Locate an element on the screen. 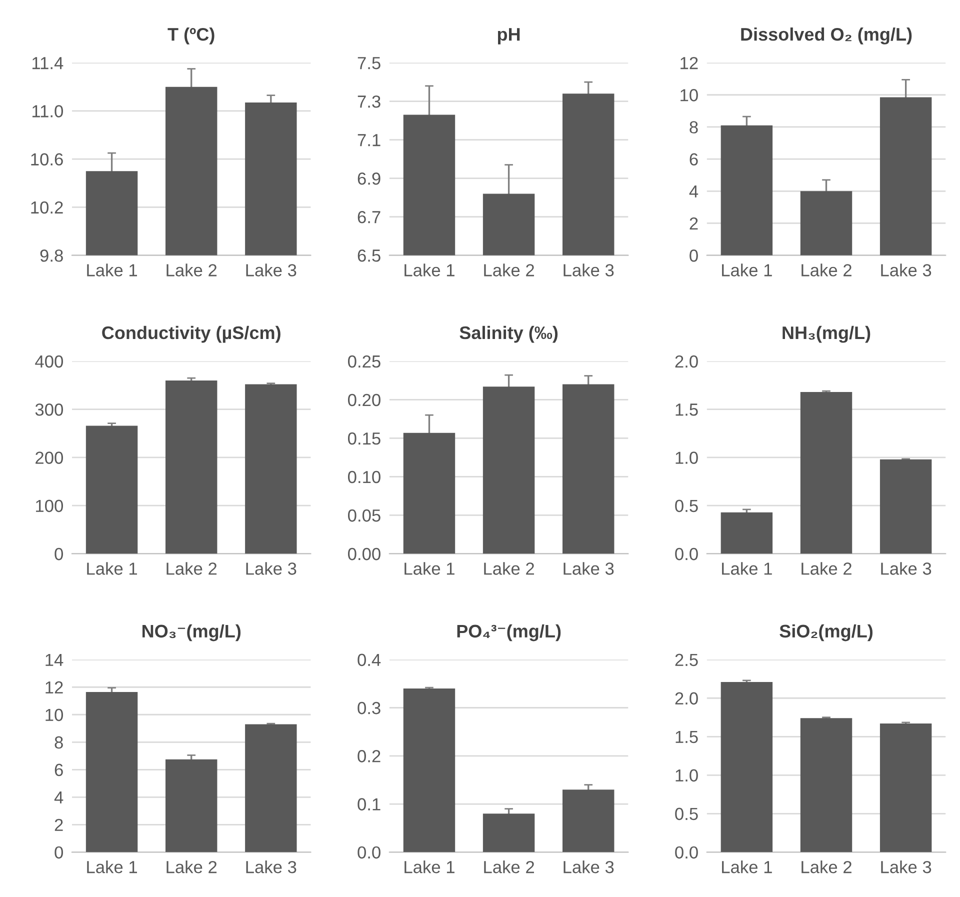 This screenshot has height=897, width=960. y-tick-label: 300 is located at coordinates (49, 410).